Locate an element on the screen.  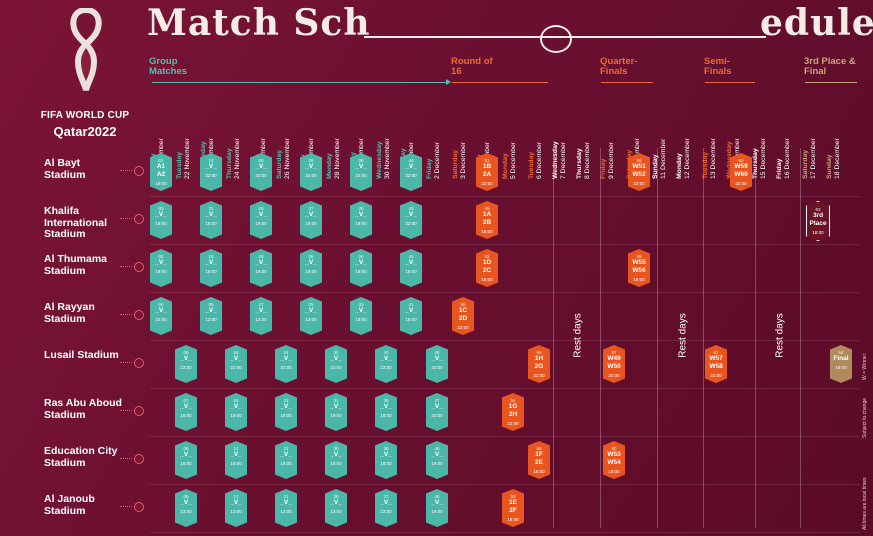
knockout-match-badge: 56 1H 2G 22:00 is located at coordinates (539, 364).